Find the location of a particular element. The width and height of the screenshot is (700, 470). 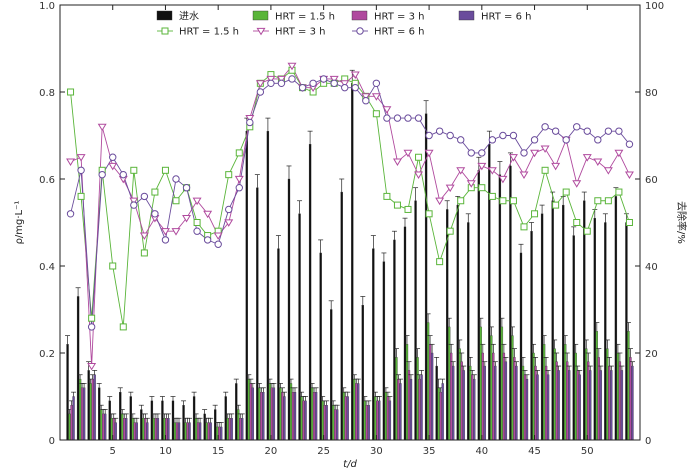

legend-label: HRT = 3 h is located at coordinates (300, 32).